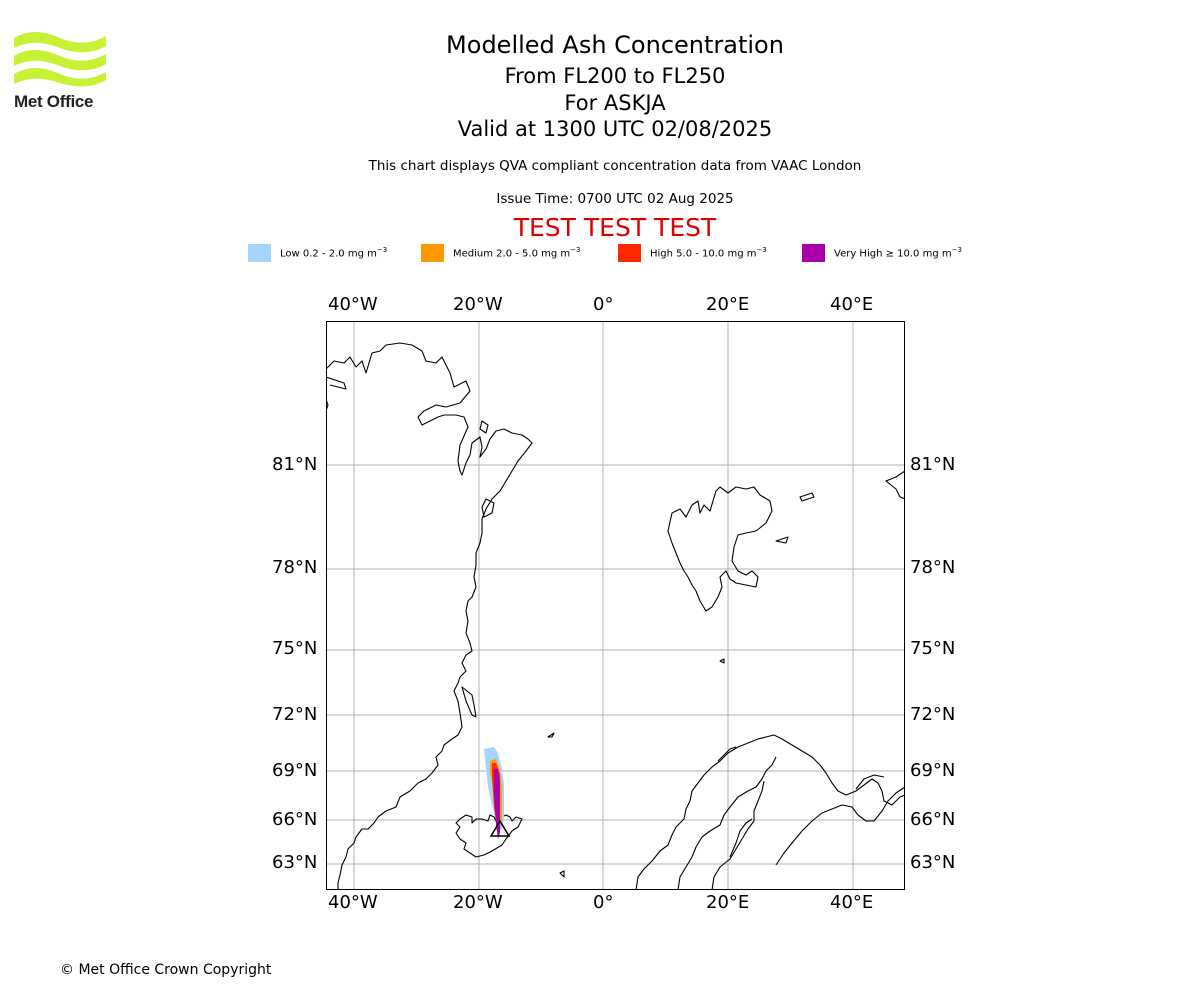 This screenshot has width=1200, height=1000. Describe the element at coordinates (629, 253) in the screenshot. I see `legend-swatch-high` at that location.